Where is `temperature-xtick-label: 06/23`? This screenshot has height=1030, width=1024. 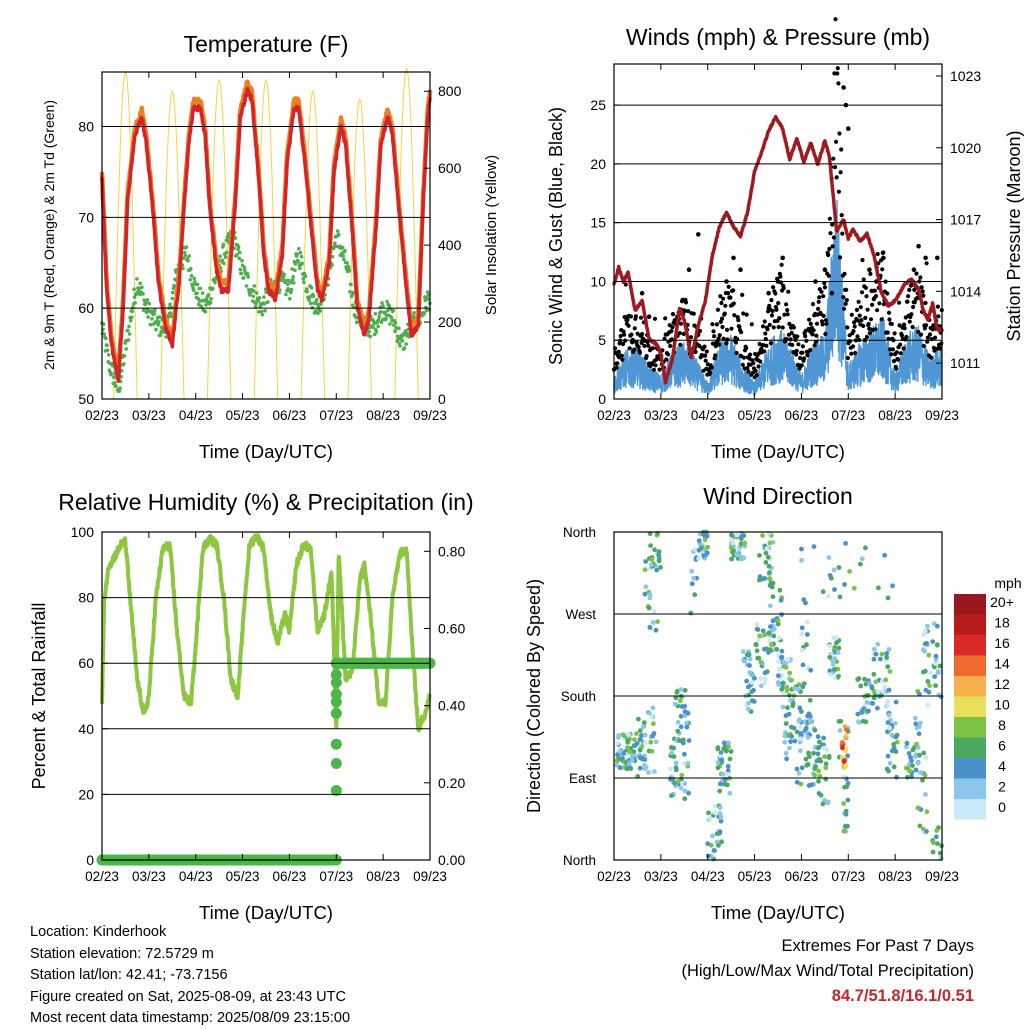
temperature-xtick-label: 06/23 is located at coordinates (290, 415).